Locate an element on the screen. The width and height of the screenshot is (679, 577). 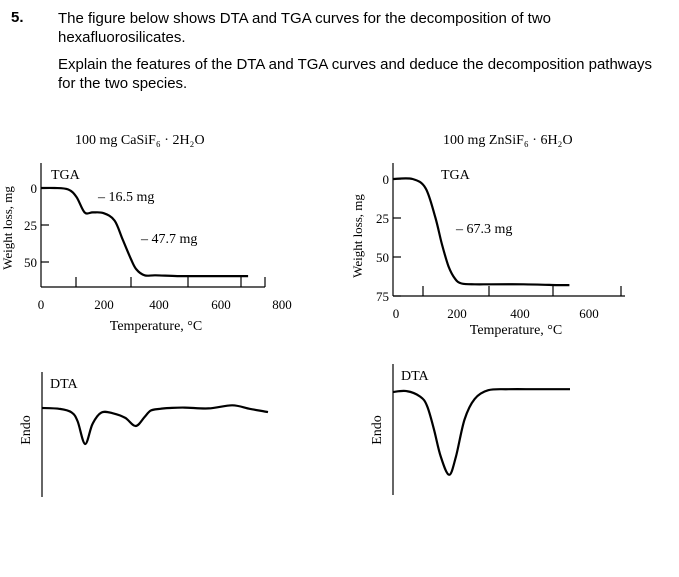
dta-curve-left is located at coordinates (155, 425).